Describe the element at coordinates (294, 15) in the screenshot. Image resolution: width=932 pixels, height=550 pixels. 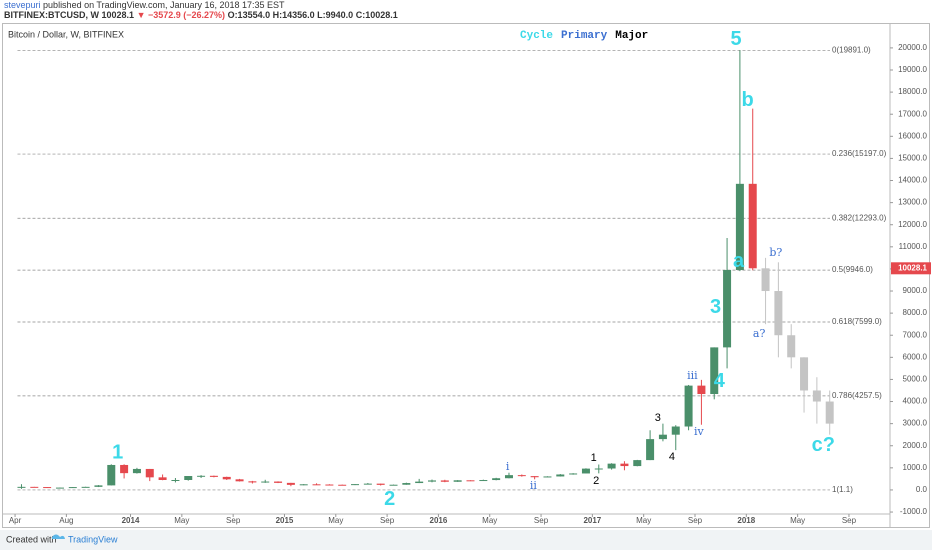
I see `high: H:14356.0` at that location.